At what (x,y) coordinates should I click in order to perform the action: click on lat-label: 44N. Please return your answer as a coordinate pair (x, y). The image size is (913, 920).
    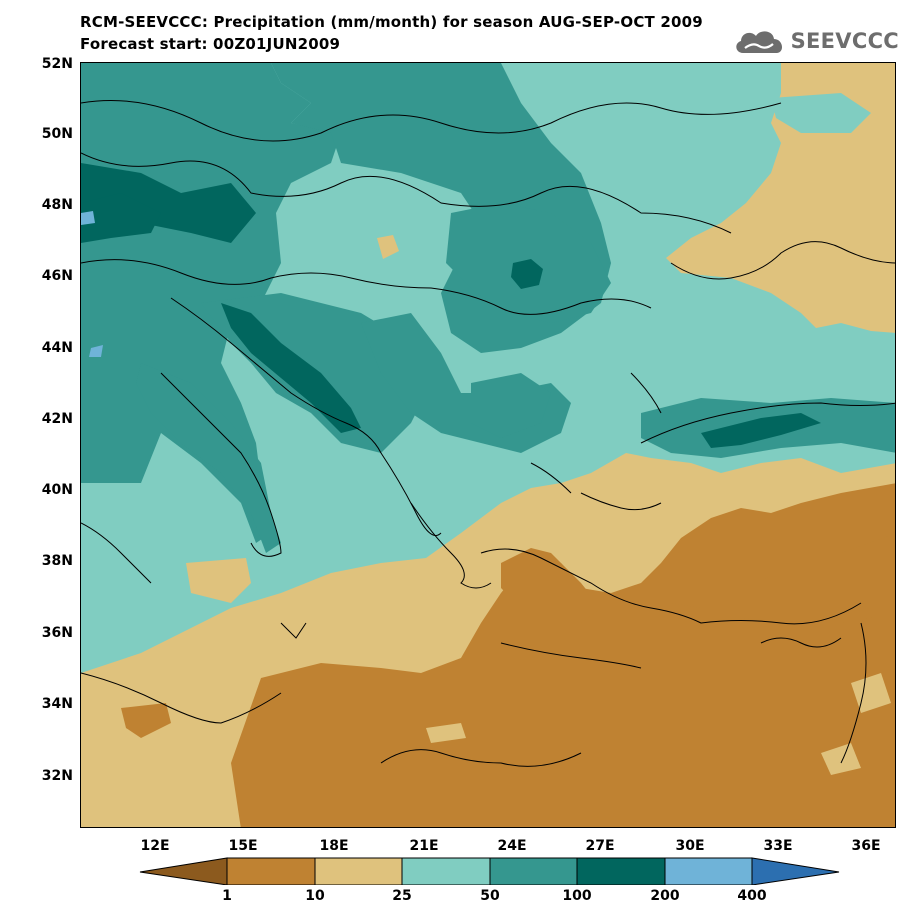
    Looking at the image, I should click on (57, 348).